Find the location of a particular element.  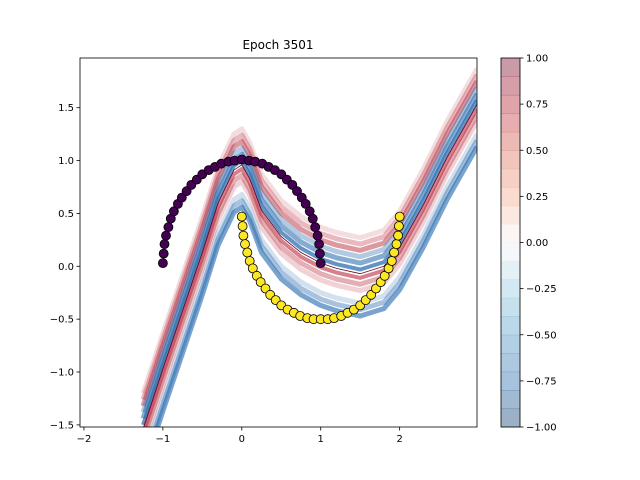

colorbar-tick-label: −1.00 is located at coordinates (541, 428).